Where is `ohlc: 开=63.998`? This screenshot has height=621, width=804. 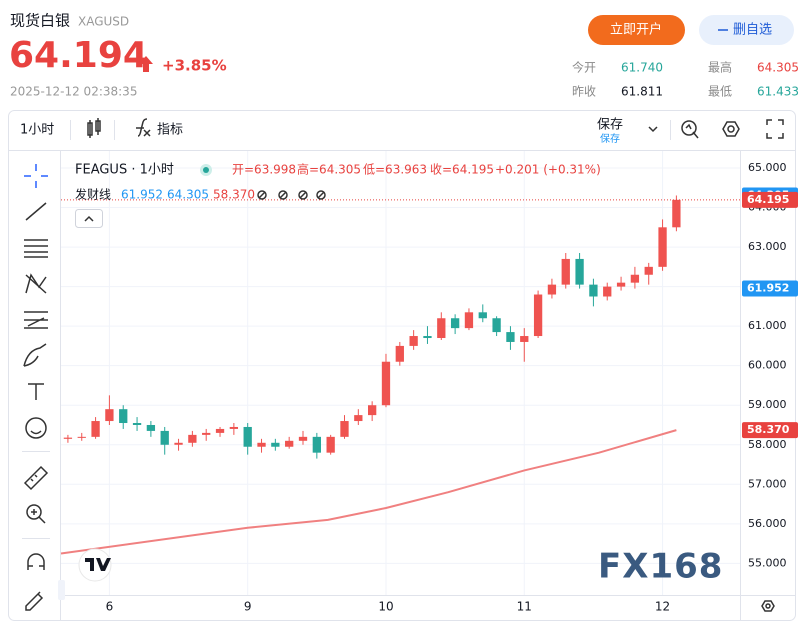 ohlc: 开=63.998 is located at coordinates (264, 170).